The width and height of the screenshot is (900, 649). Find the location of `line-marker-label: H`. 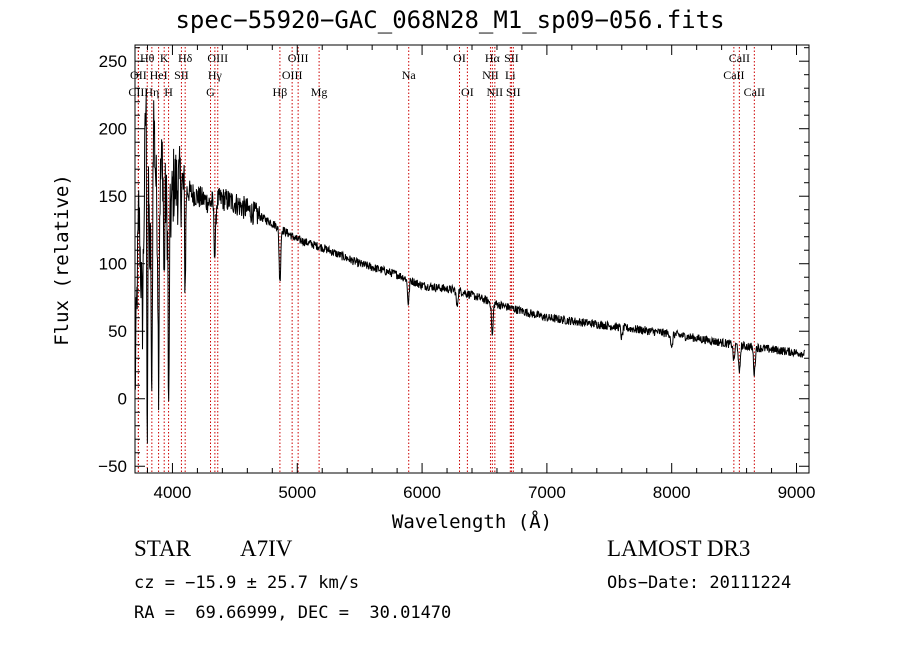

line-marker-label: H is located at coordinates (168, 92).